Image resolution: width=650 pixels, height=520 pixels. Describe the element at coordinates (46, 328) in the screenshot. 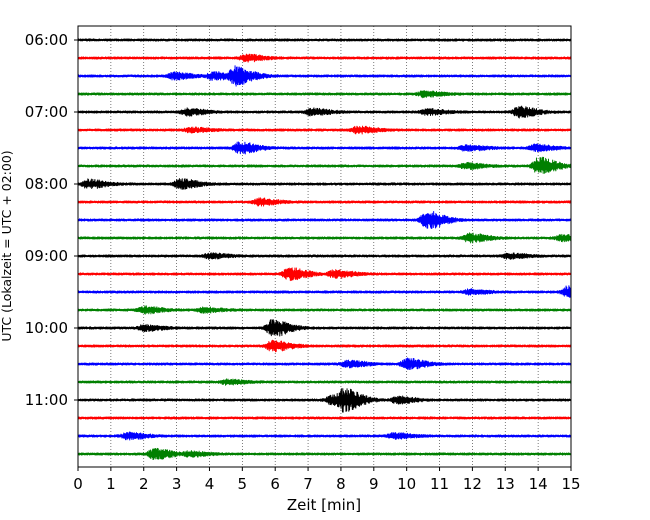

I see `y-tick-label: 10:00` at that location.